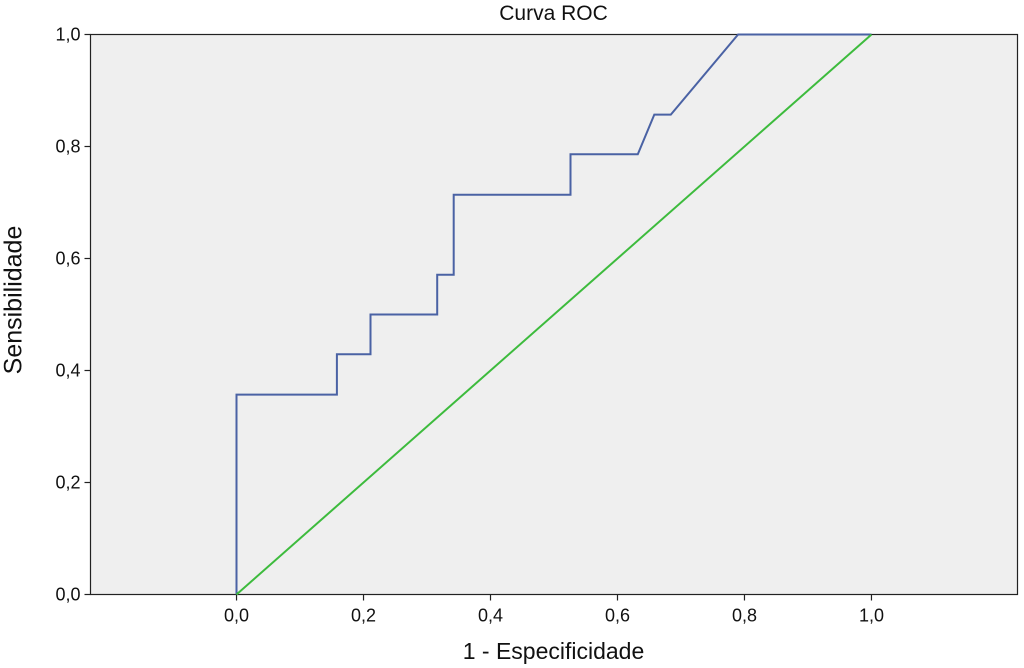 The image size is (1024, 668). I want to click on x-tick-label: 1,0, so click(871, 616).